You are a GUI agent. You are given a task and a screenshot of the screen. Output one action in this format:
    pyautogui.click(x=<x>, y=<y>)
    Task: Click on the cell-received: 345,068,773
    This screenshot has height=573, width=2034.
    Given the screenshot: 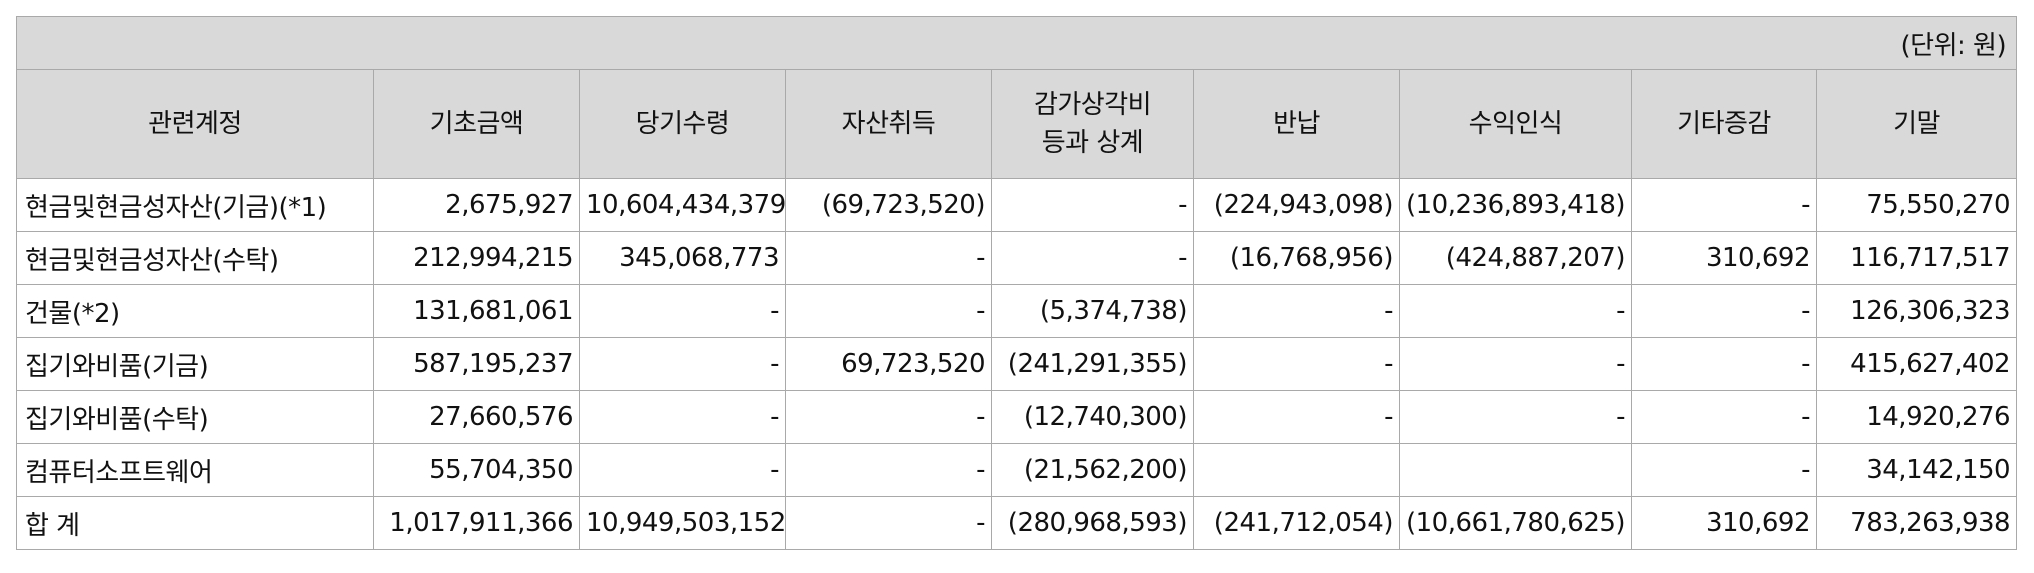 What is the action you would take?
    pyautogui.click(x=682, y=258)
    